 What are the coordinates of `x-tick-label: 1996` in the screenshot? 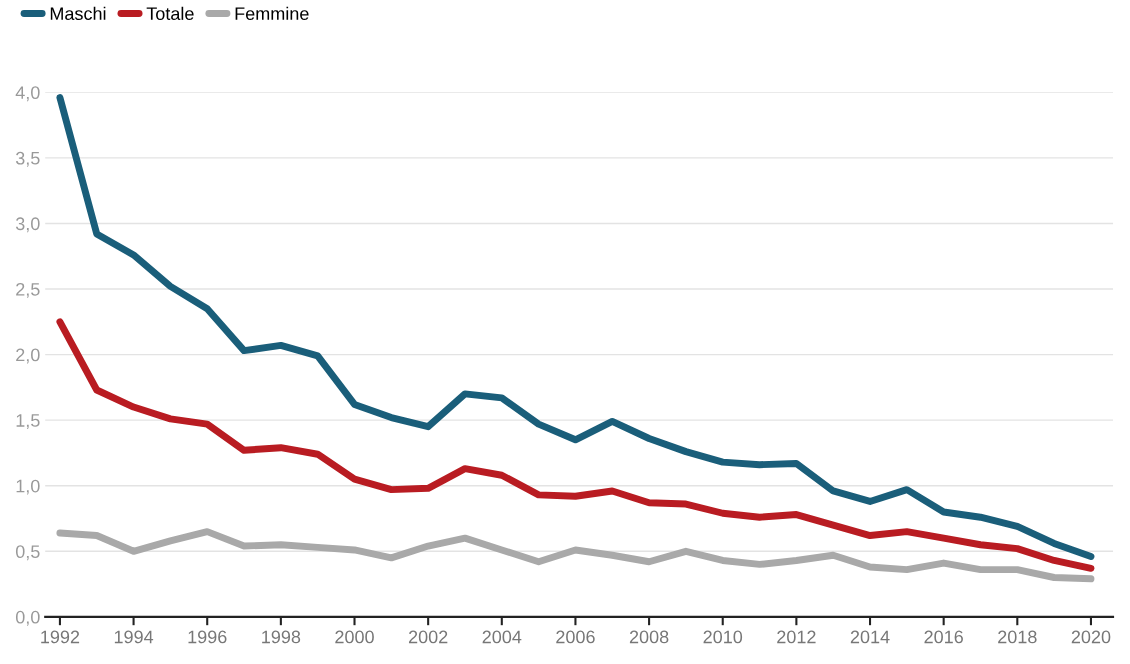 It's located at (207, 637).